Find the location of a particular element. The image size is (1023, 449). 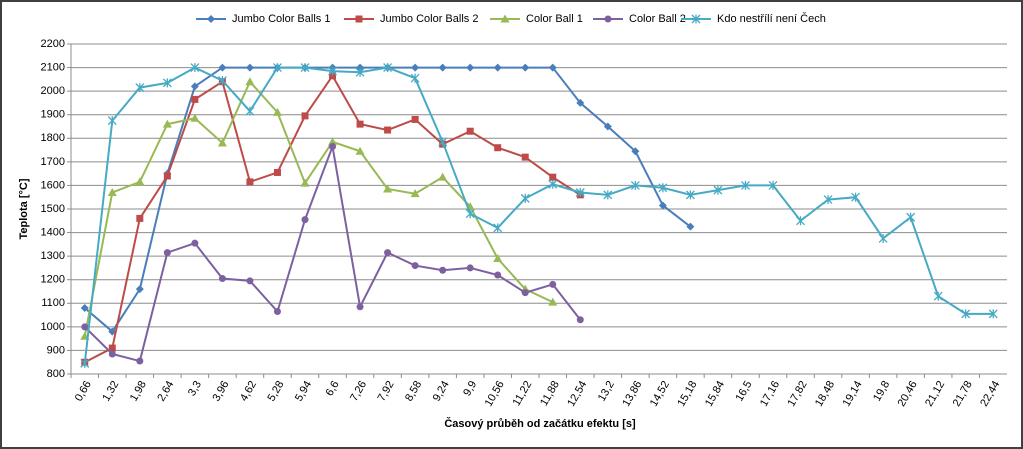

y-tick-label: 1500 is located at coordinates (53, 209).